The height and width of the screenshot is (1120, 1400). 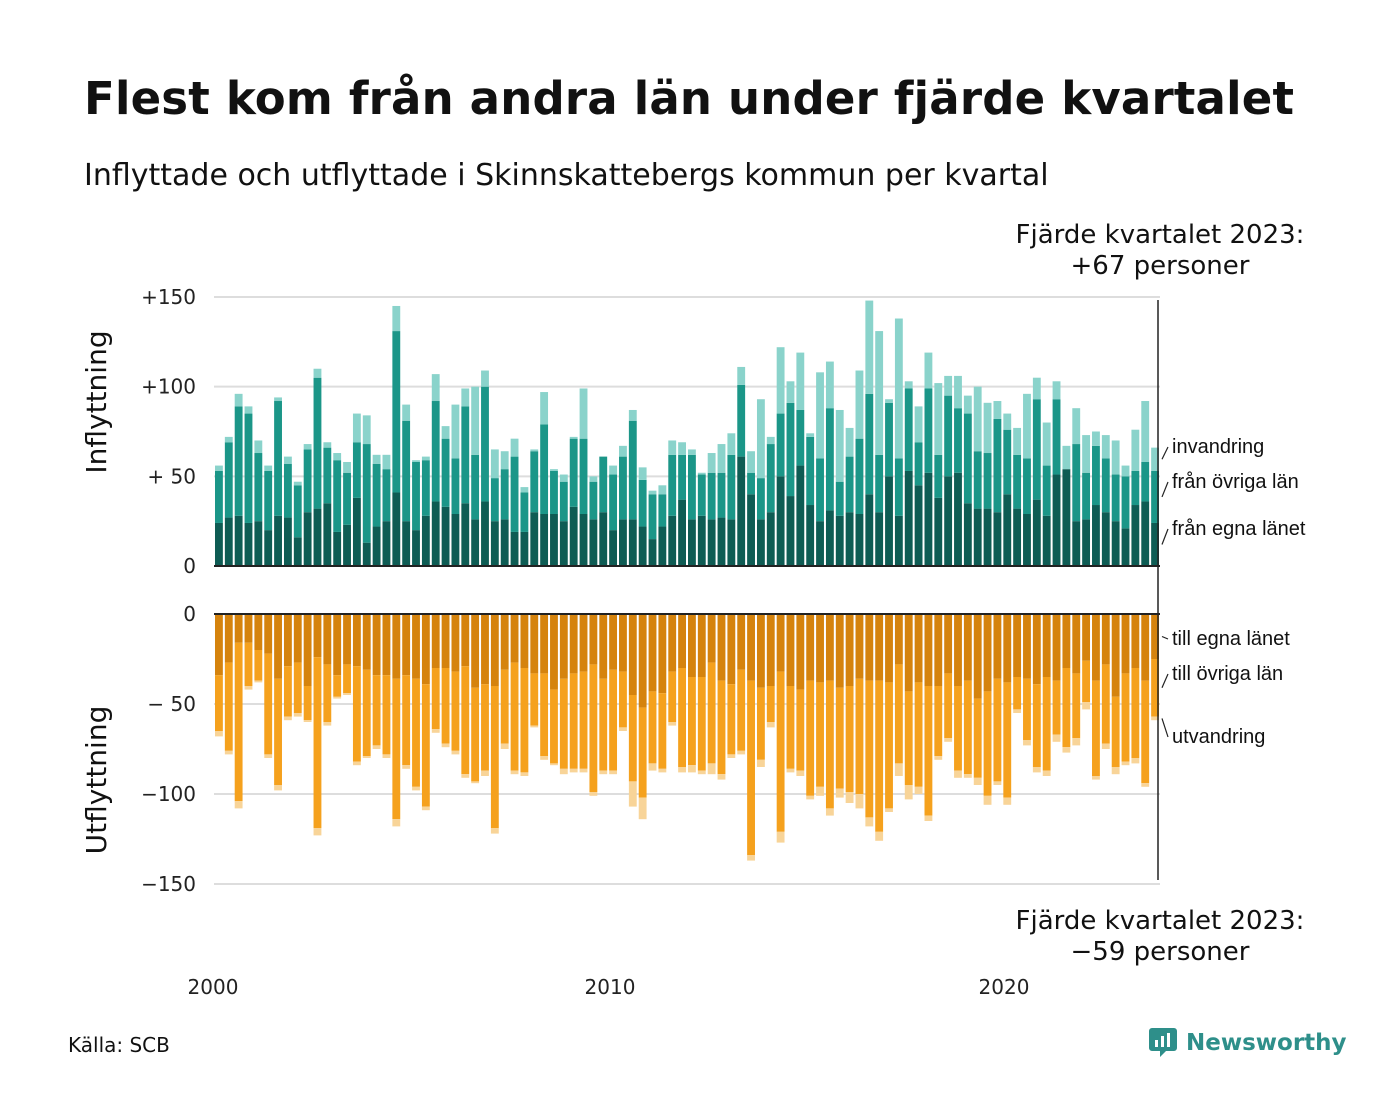 What do you see at coordinates (1160, 251) in the screenshot?
I see `inflow-callout: Fjärde kvartalet 2023: +67 personer` at bounding box center [1160, 251].